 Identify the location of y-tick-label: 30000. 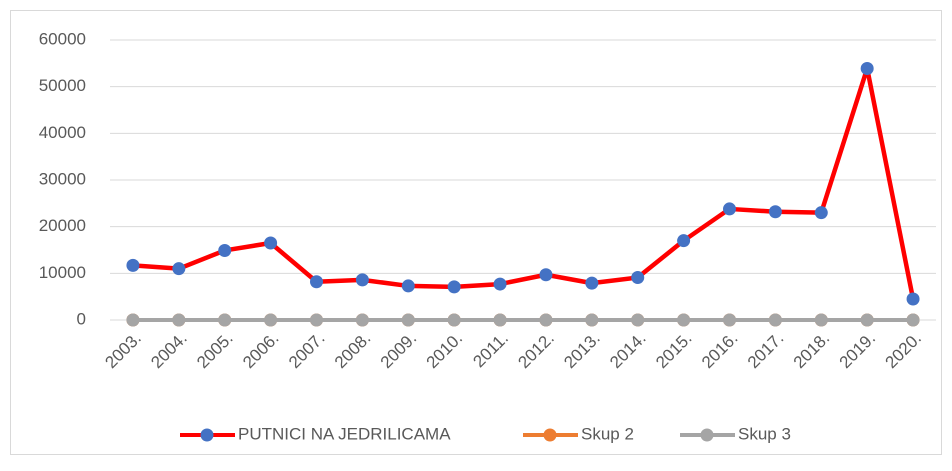
(62, 178).